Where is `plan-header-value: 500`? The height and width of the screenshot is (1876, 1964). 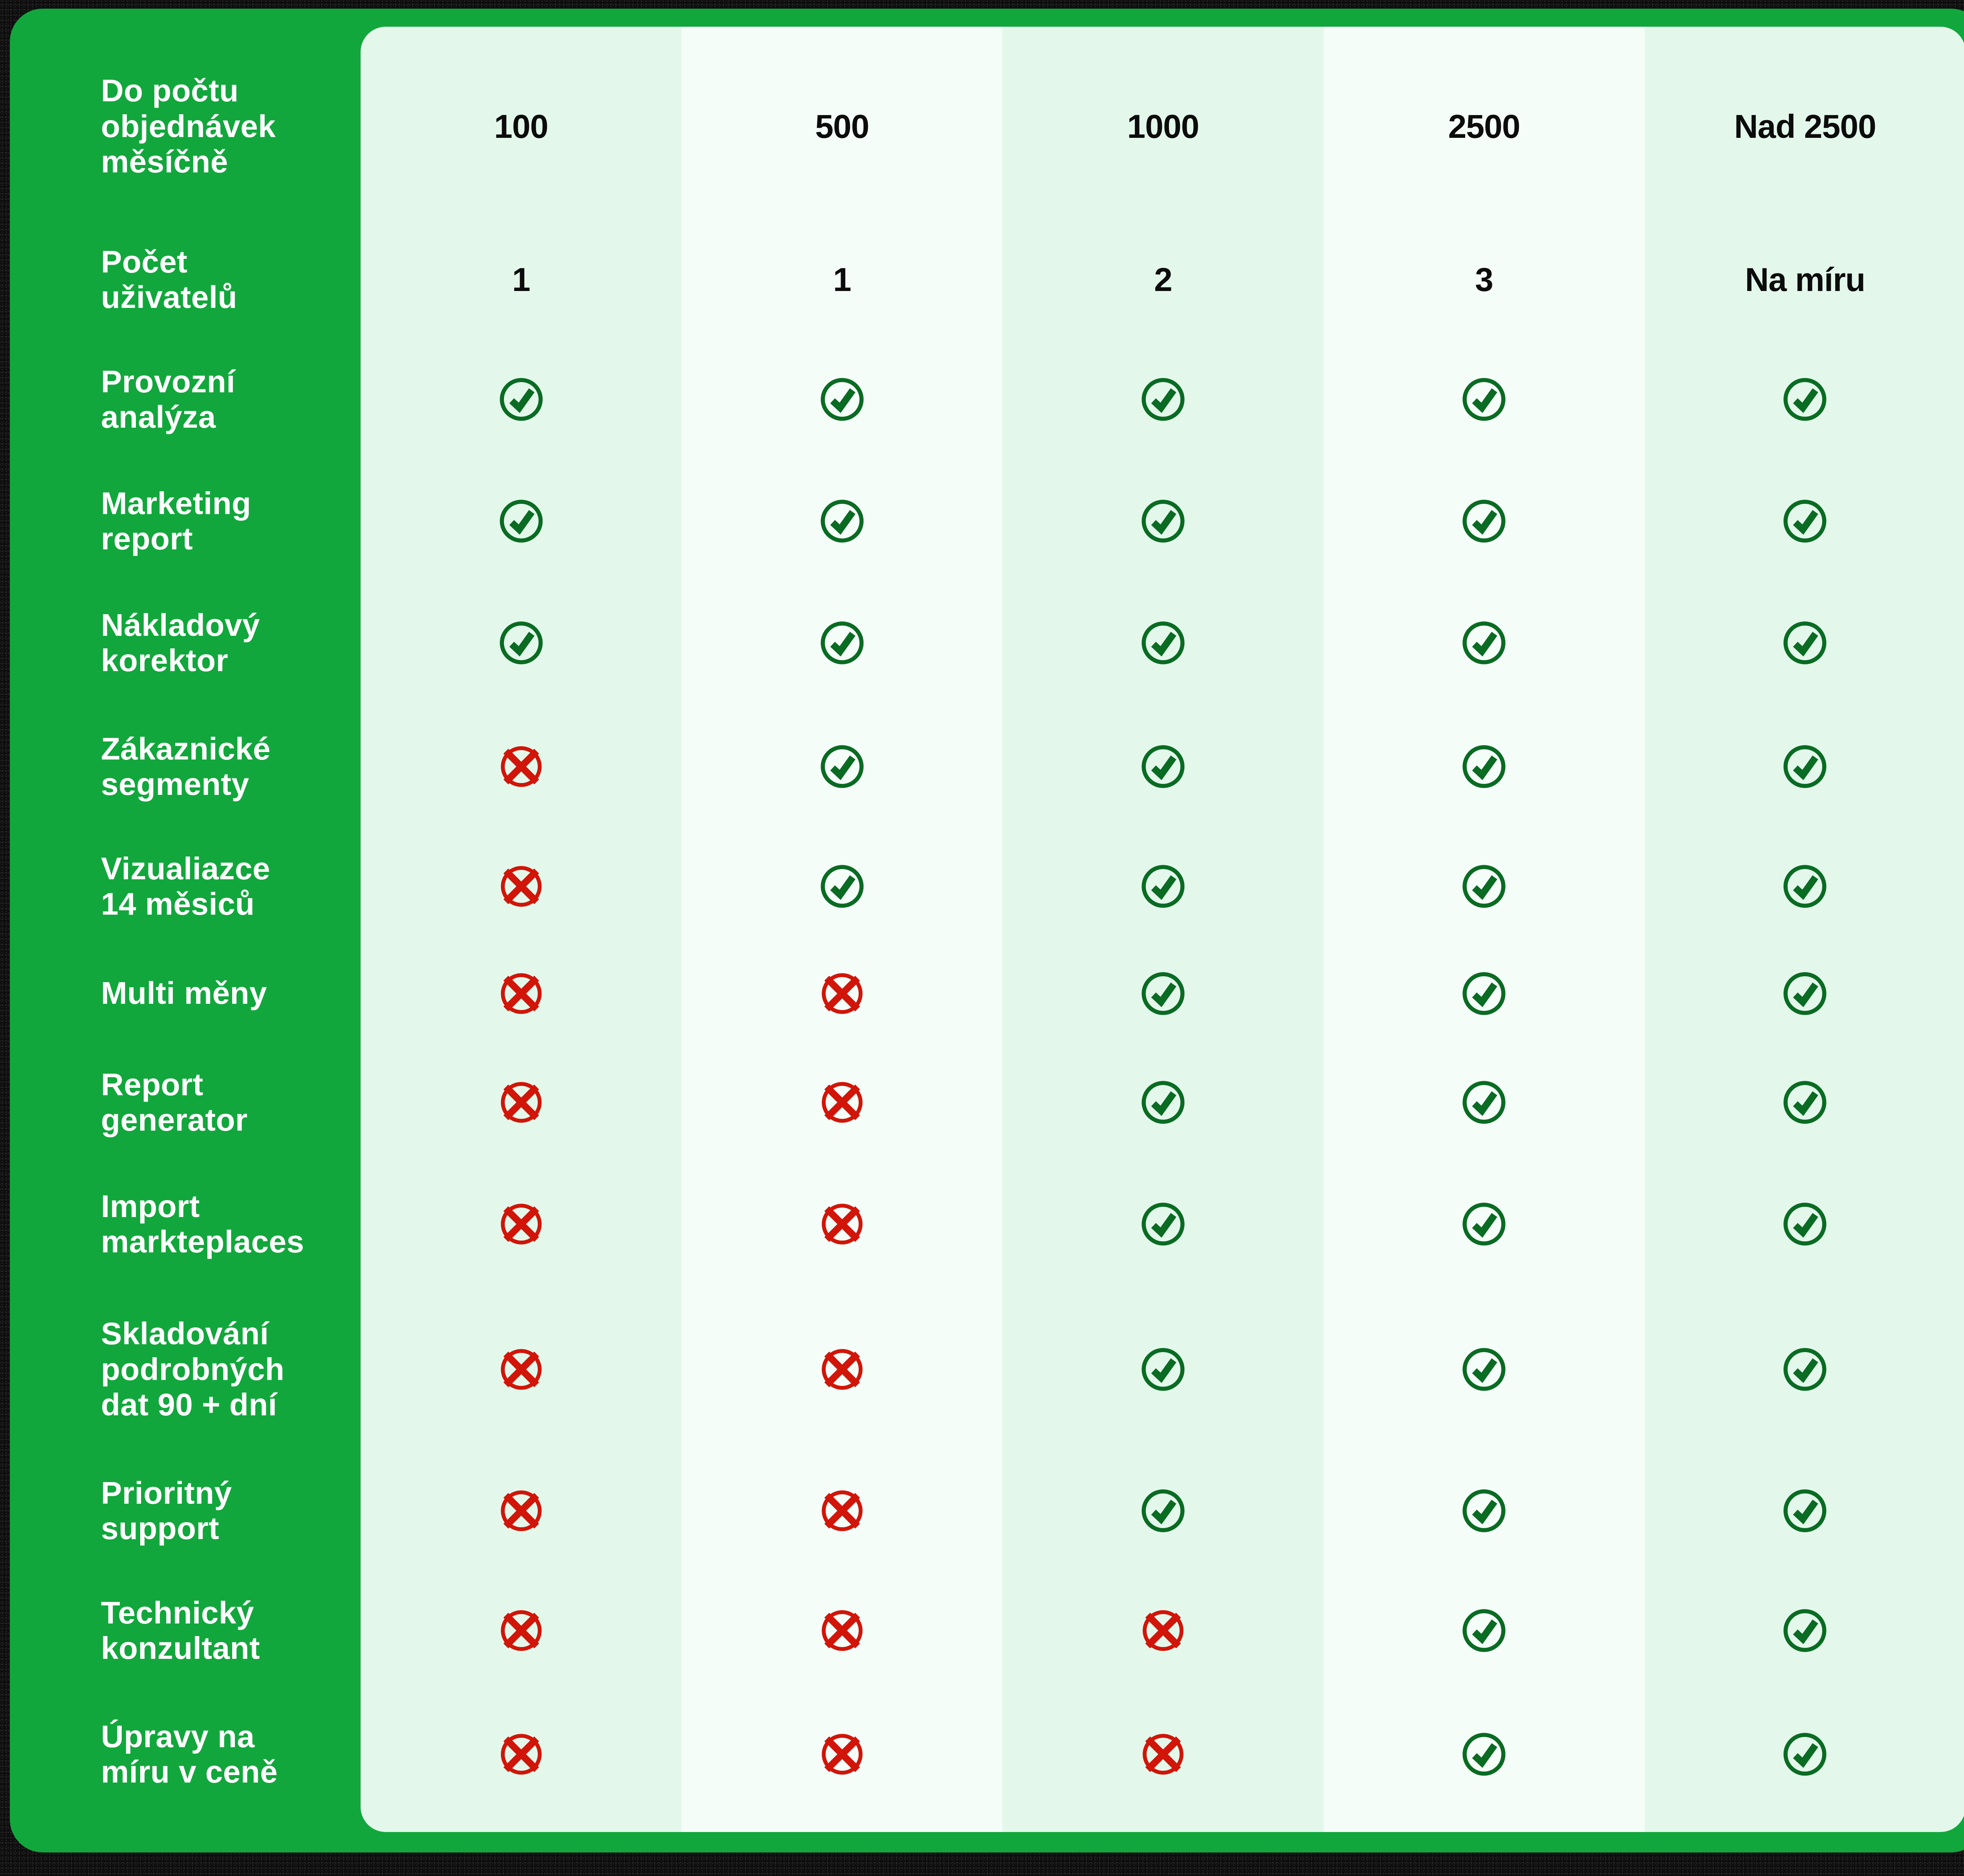
plan-header-value: 500 is located at coordinates (842, 126).